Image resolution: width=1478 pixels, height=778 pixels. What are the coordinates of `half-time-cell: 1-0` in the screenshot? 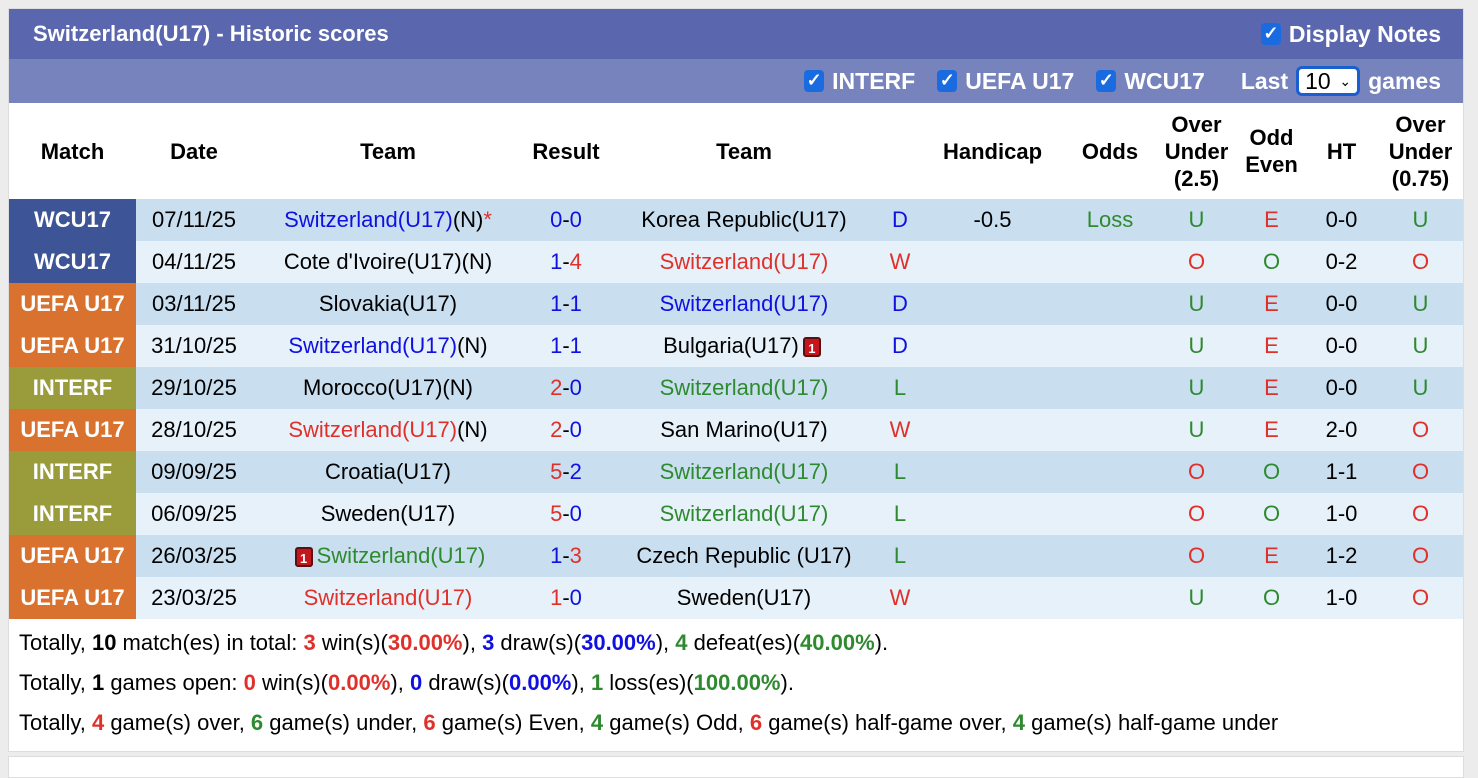 It's located at (1341, 514).